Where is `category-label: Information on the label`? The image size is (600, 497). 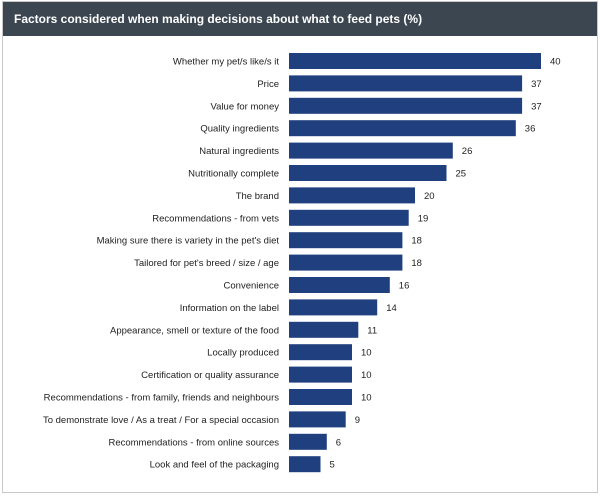
category-label: Information on the label is located at coordinates (229, 308).